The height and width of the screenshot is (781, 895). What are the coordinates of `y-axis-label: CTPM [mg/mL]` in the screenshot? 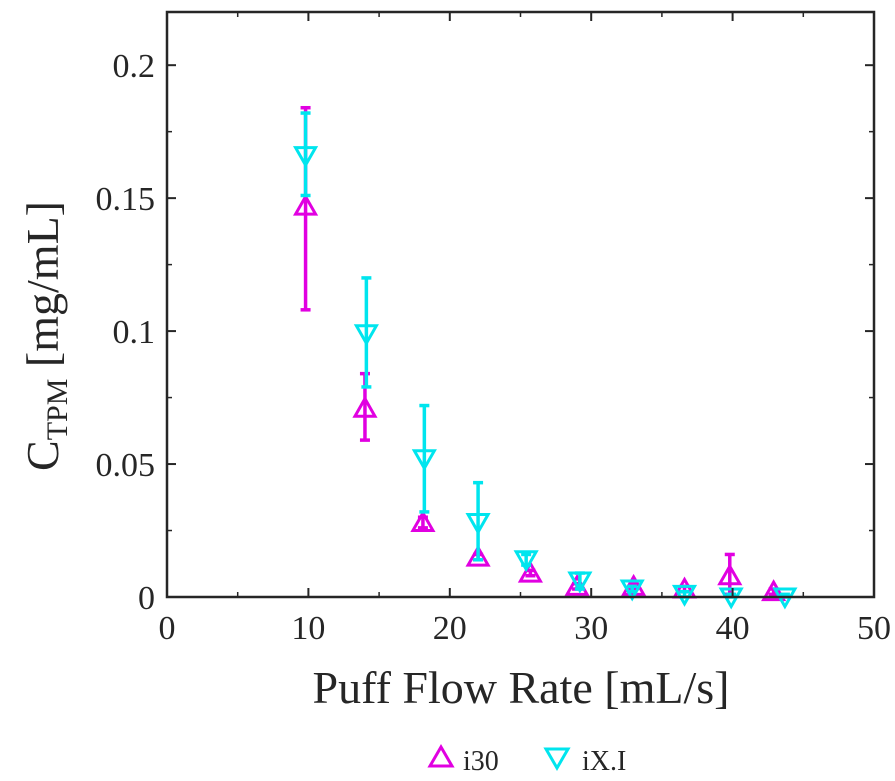 It's located at (45, 336).